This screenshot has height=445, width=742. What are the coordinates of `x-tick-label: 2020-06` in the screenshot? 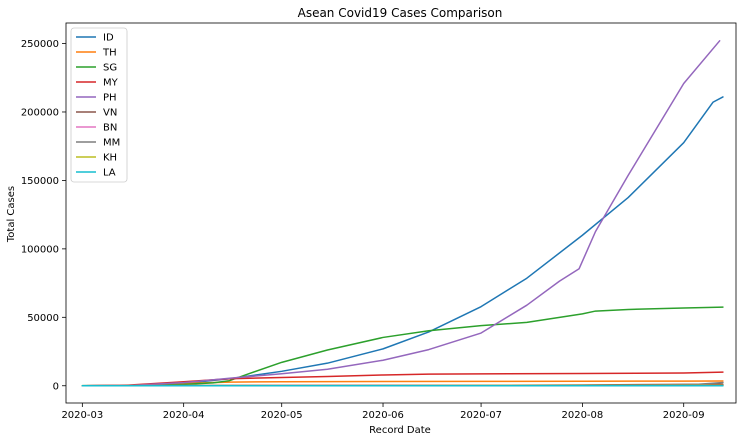 It's located at (383, 415).